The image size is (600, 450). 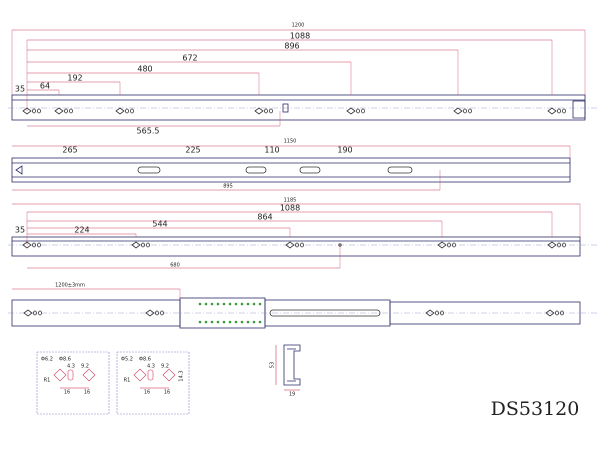 What do you see at coordinates (74, 78) in the screenshot?
I see `dimension-label: 192` at bounding box center [74, 78].